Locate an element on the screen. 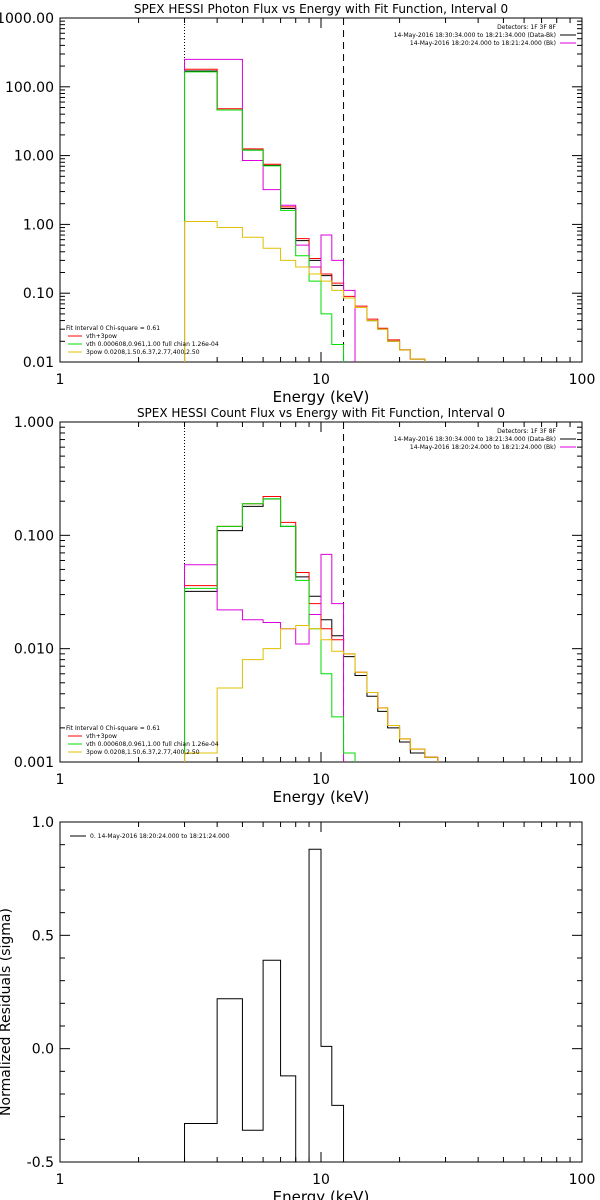 This screenshot has height=1200, width=600. y-tick-label: 0.001 is located at coordinates (34, 763).